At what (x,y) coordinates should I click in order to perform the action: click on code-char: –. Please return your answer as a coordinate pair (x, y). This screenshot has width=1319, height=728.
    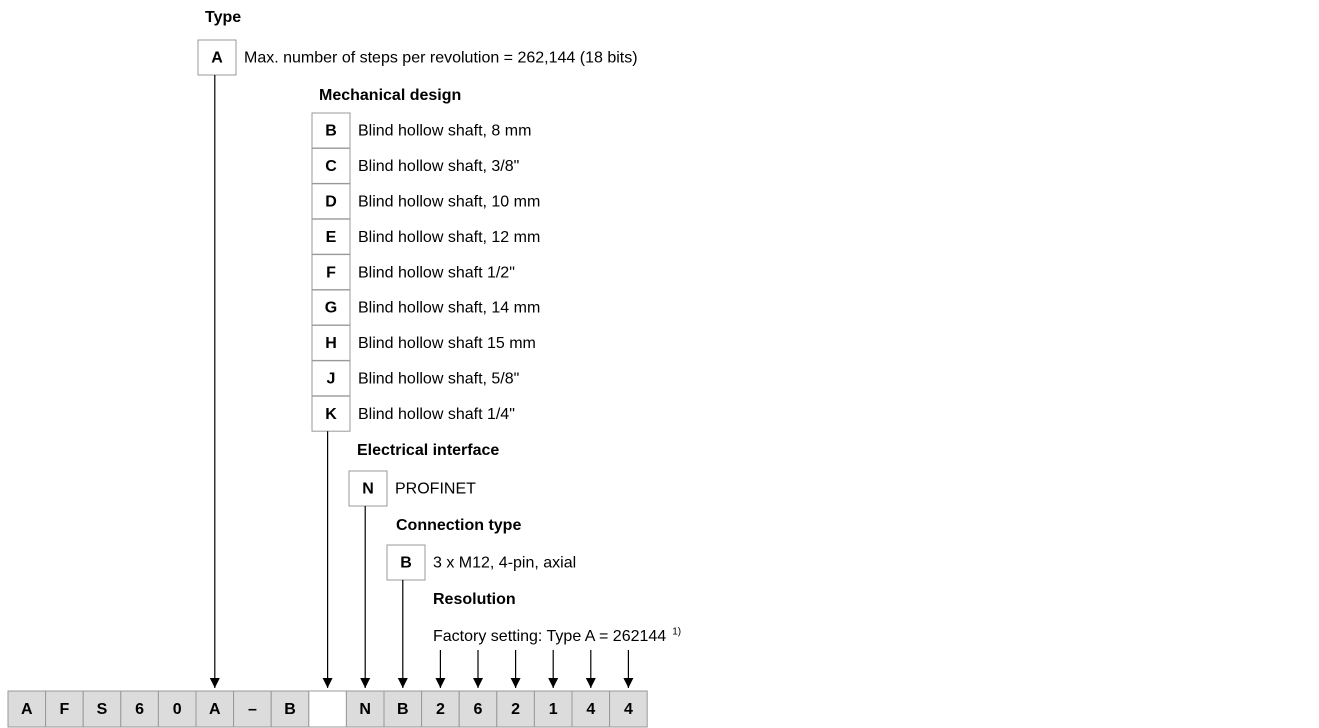
    Looking at the image, I should click on (252, 709).